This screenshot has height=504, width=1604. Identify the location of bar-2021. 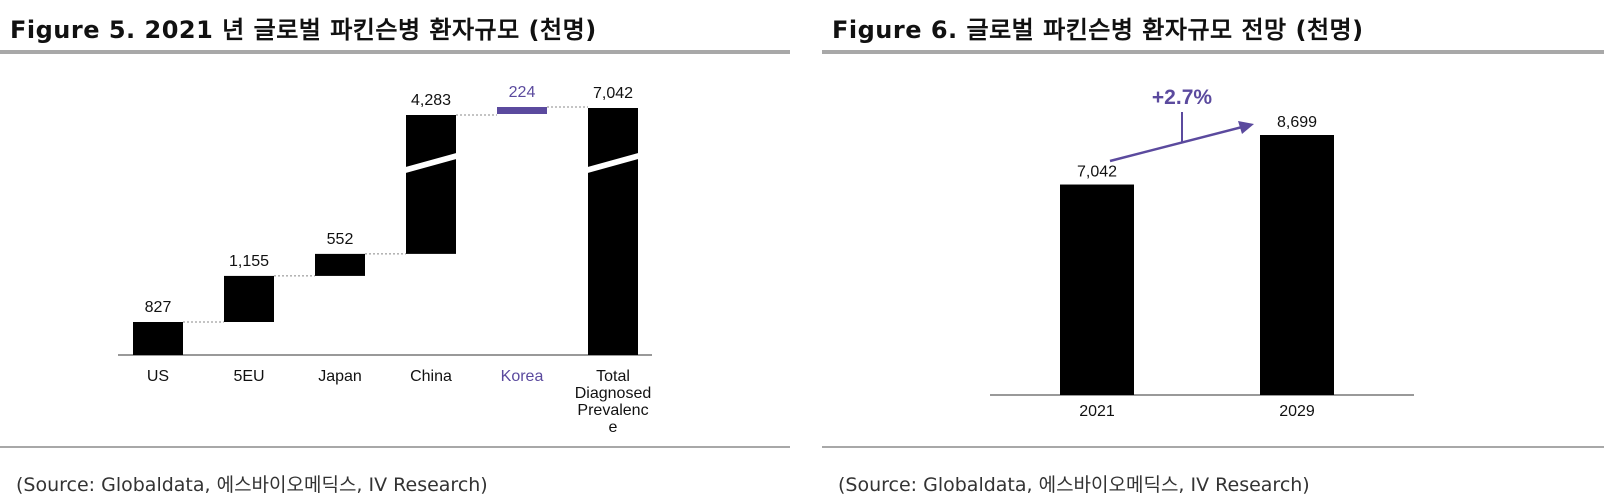
(1097, 289).